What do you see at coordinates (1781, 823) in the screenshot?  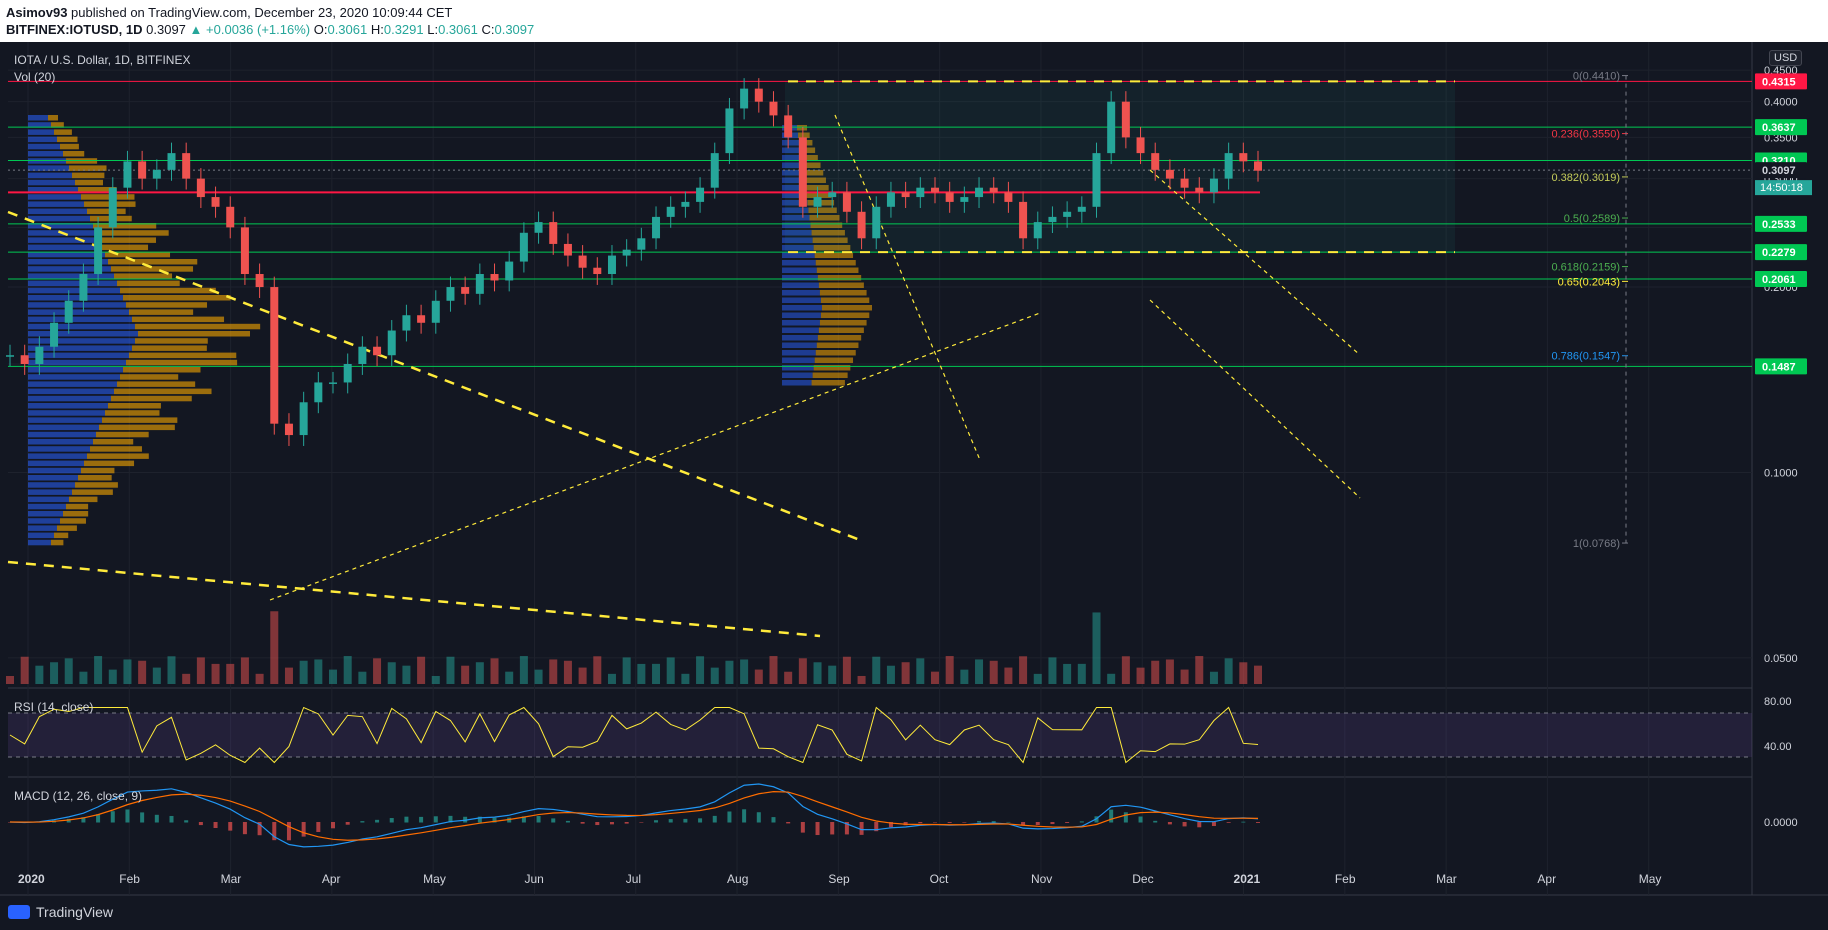 I see `macd-tick-label: 0.0000` at bounding box center [1781, 823].